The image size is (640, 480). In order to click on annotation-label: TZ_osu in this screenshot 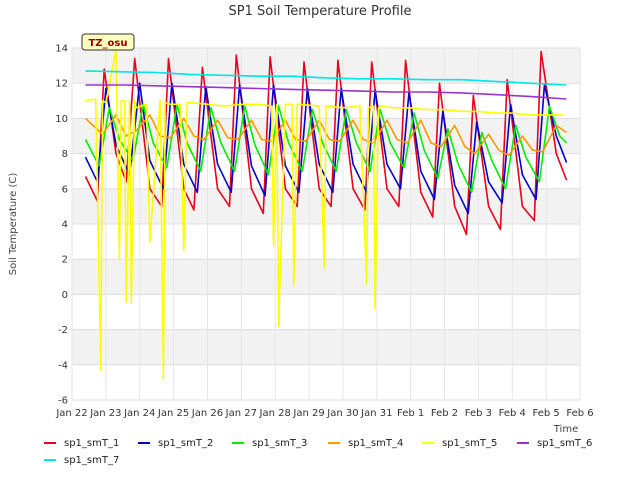, I will do `click(107, 43)`.